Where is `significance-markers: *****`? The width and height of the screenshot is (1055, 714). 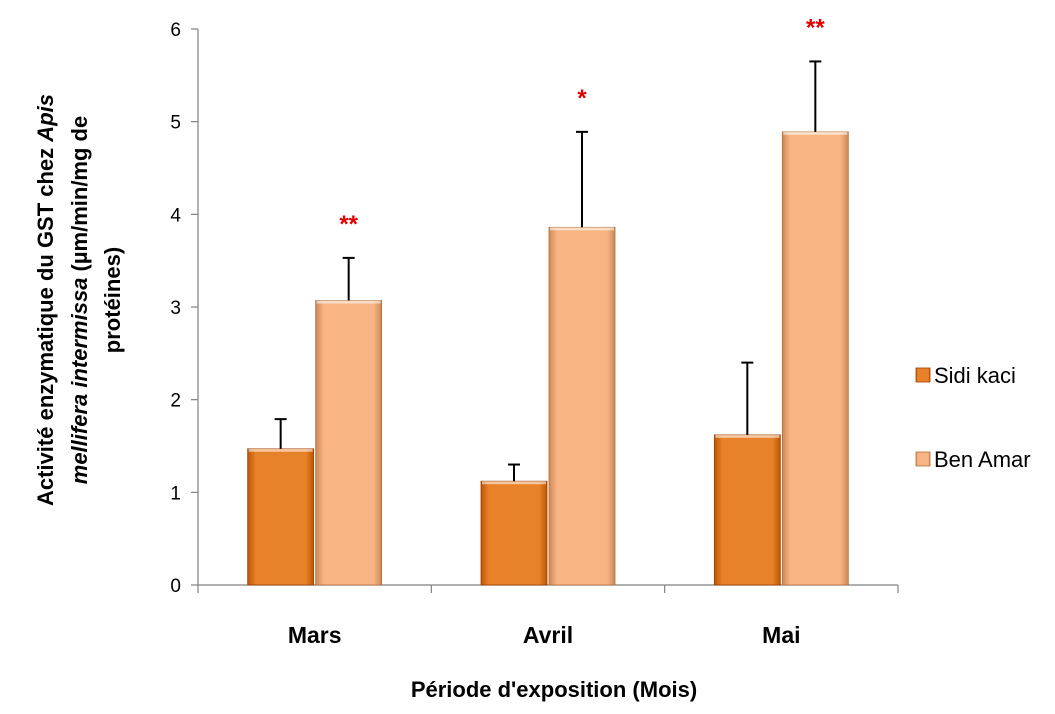
significance-markers: ***** is located at coordinates (582, 125).